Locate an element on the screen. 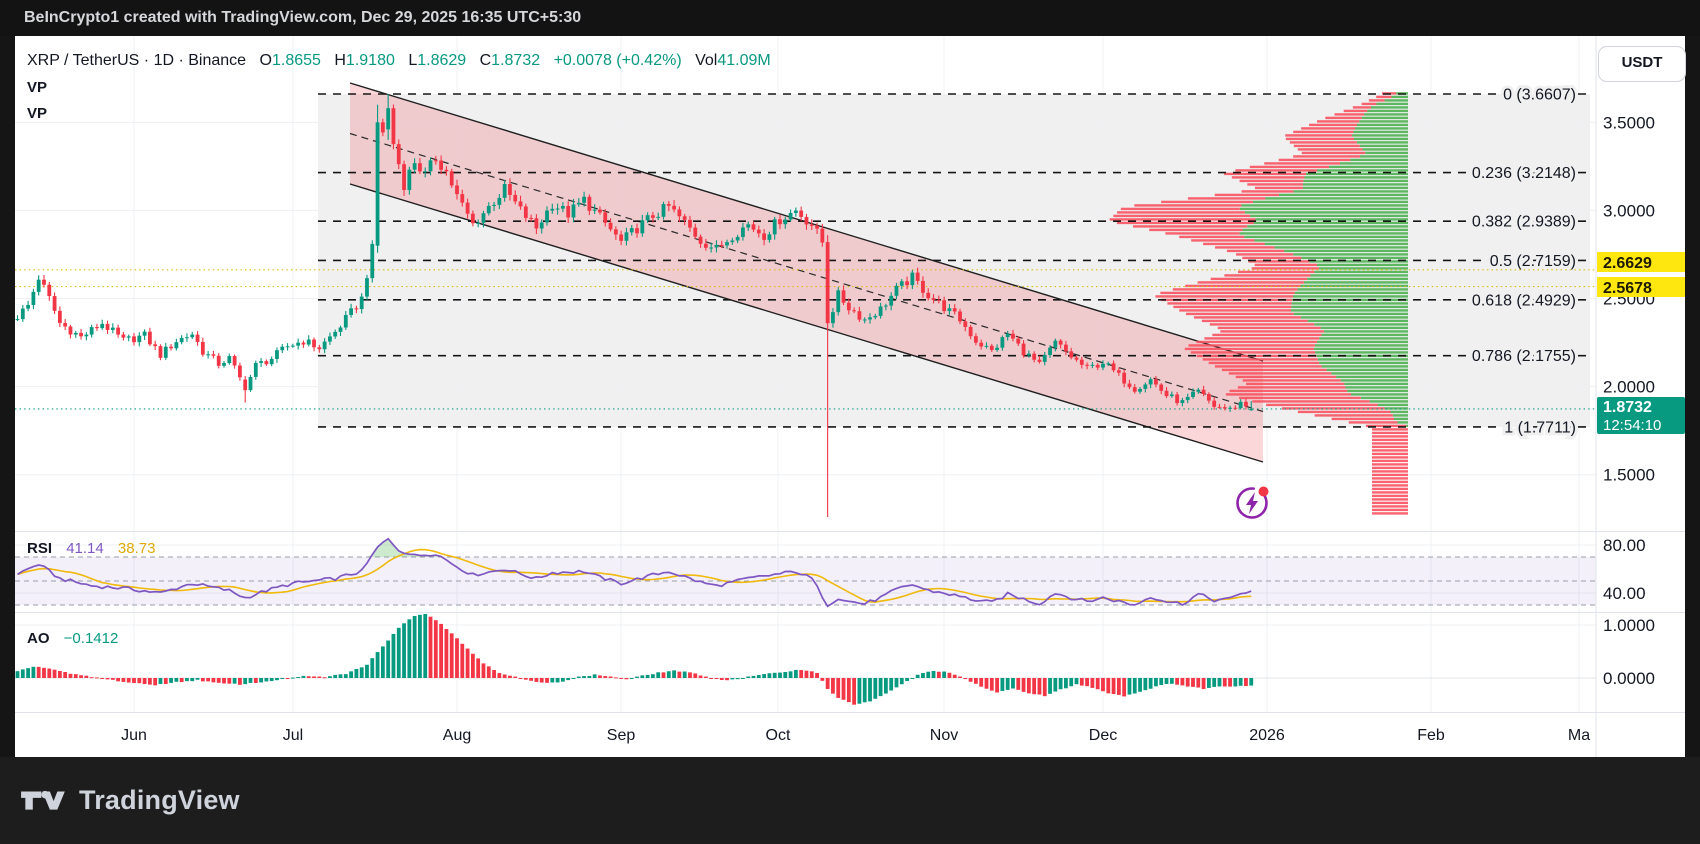 This screenshot has height=844, width=1700. volume-value: 41.09M is located at coordinates (744, 60).